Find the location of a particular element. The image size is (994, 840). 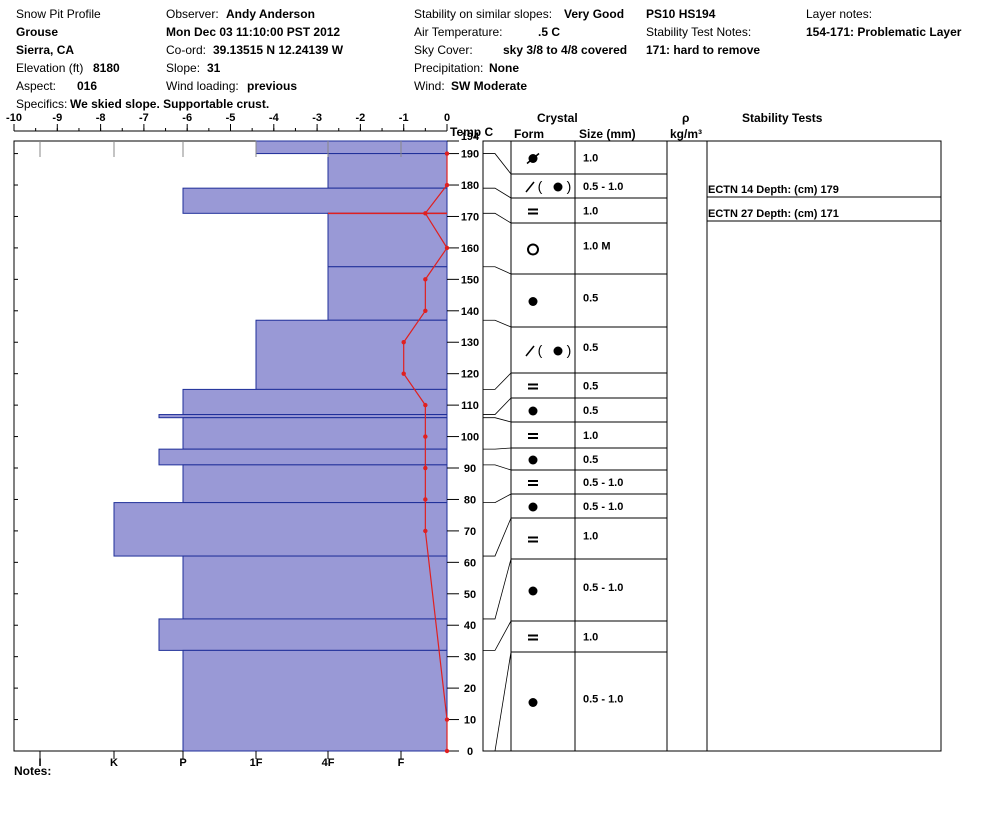

melt-freeze-icon is located at coordinates (533, 158).